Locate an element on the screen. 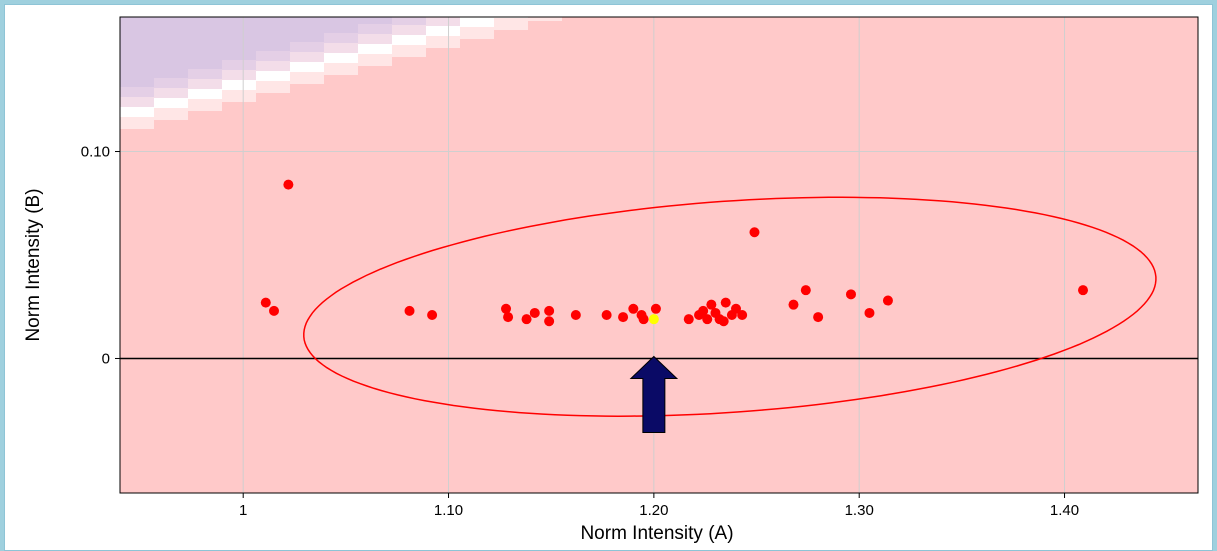  x-tick-label: 1.10 is located at coordinates (448, 510).